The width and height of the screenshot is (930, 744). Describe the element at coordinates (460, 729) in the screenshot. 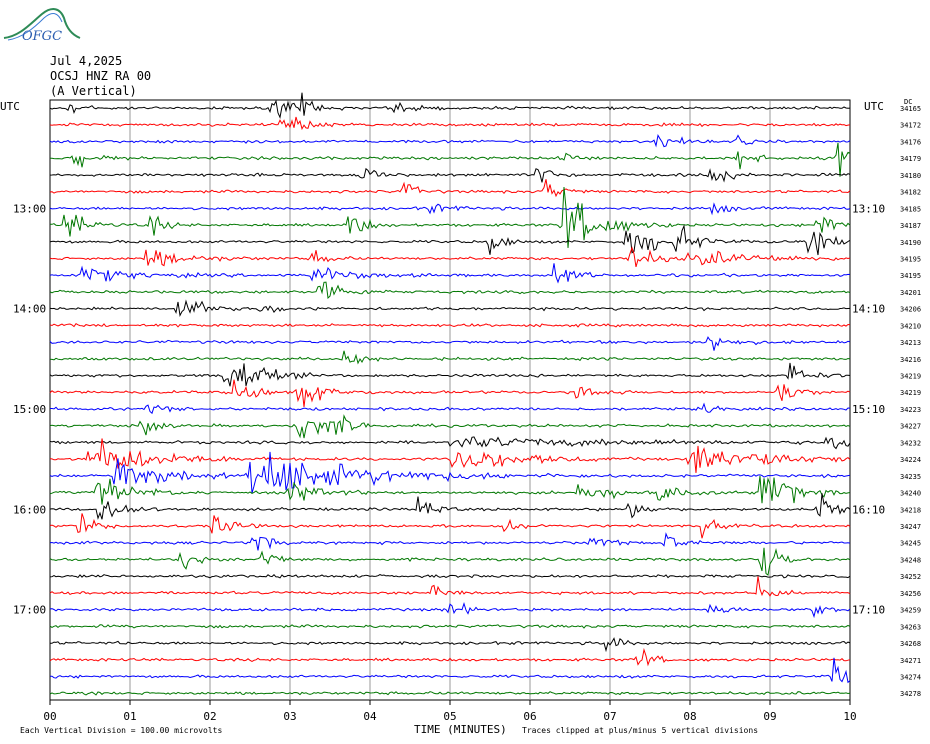

I see `x-axis-label: TIME (MINUTES)` at that location.